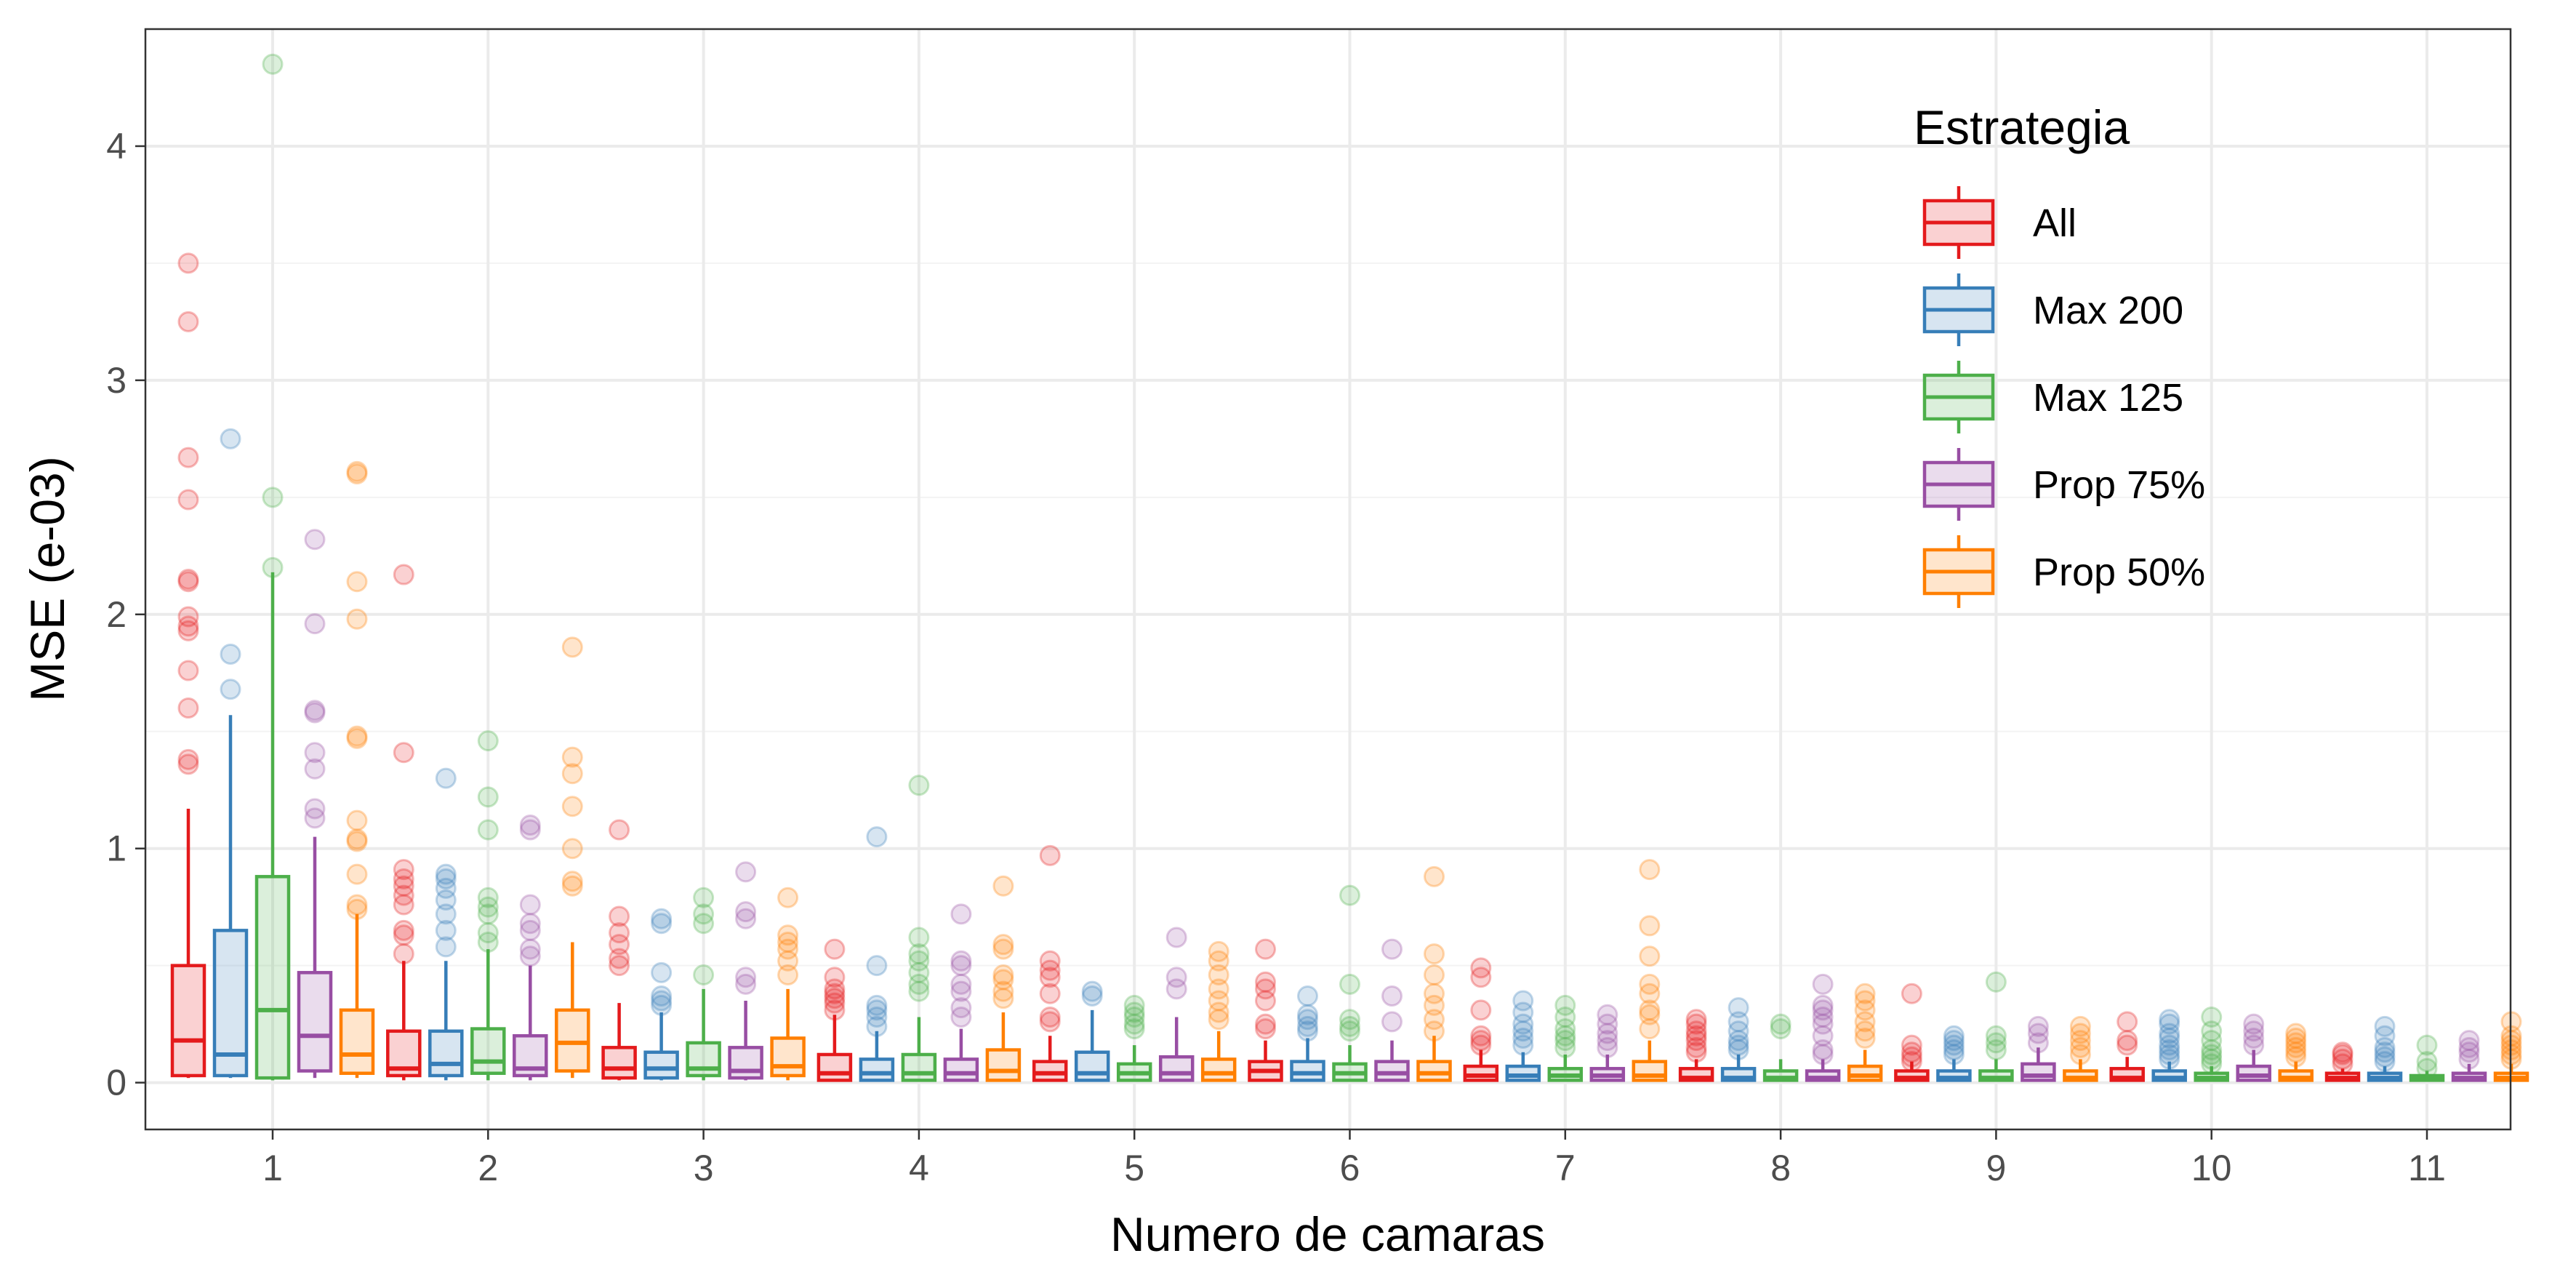  What do you see at coordinates (2022, 127) in the screenshot?
I see `legend-title: Estrategia` at bounding box center [2022, 127].